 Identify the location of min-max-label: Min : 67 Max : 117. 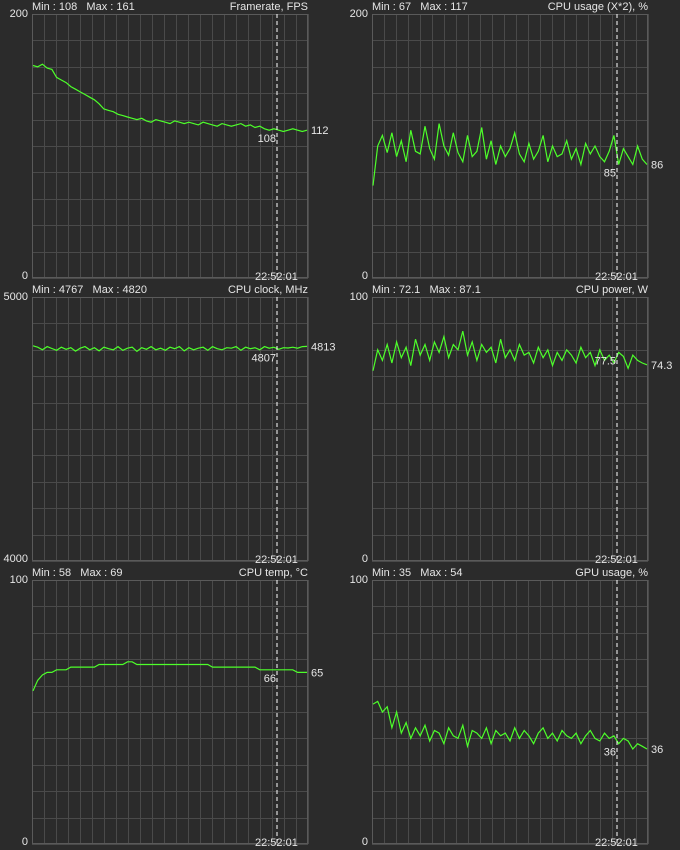
(420, 7).